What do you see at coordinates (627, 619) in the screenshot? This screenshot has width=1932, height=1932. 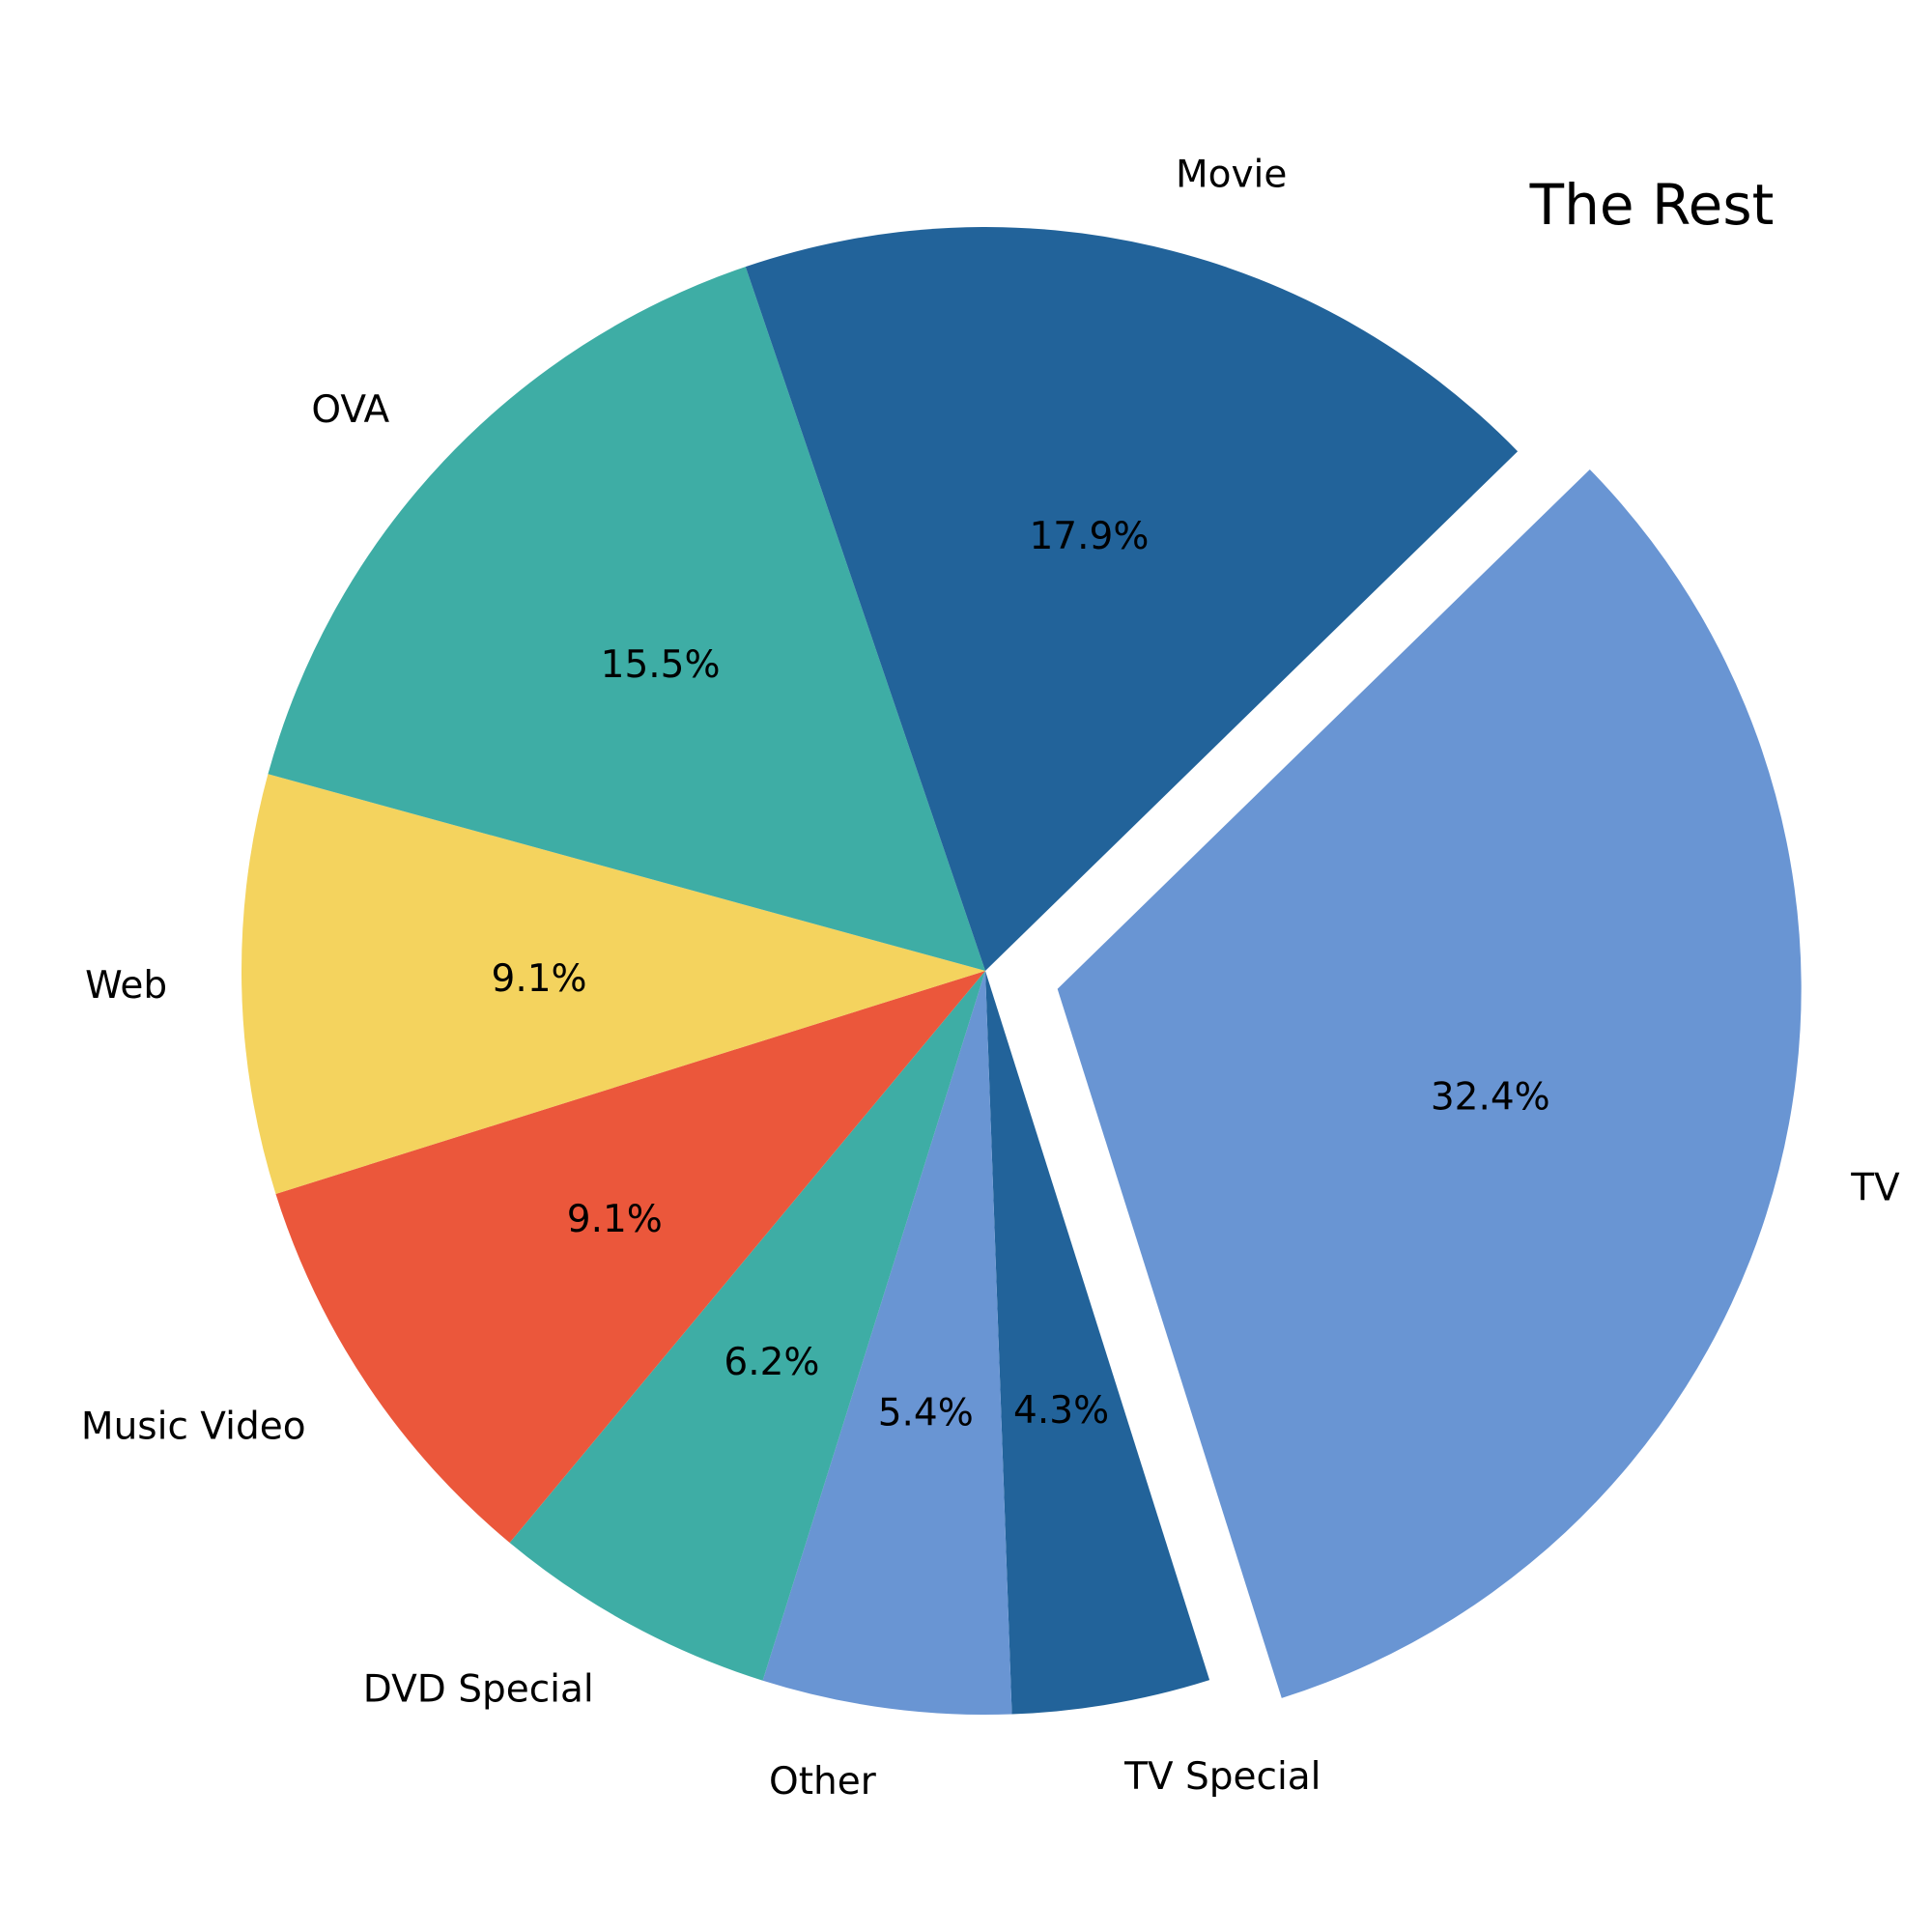 I see `pie-slice-ova` at bounding box center [627, 619].